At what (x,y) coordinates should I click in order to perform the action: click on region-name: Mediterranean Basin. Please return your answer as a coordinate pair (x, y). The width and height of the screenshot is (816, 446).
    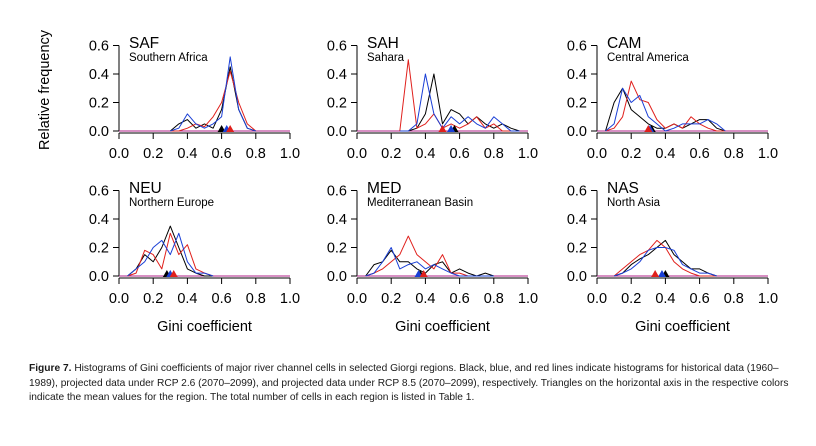
    Looking at the image, I should click on (420, 203).